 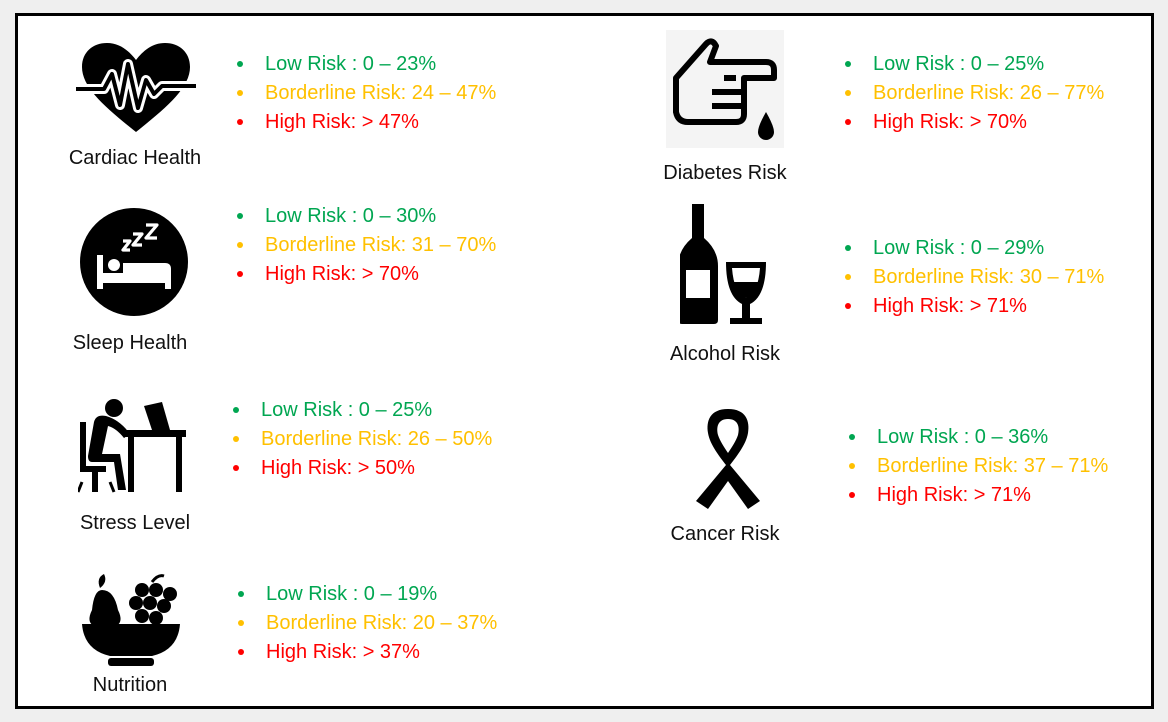 I want to click on card-caption: Stress Level, so click(x=135, y=523).